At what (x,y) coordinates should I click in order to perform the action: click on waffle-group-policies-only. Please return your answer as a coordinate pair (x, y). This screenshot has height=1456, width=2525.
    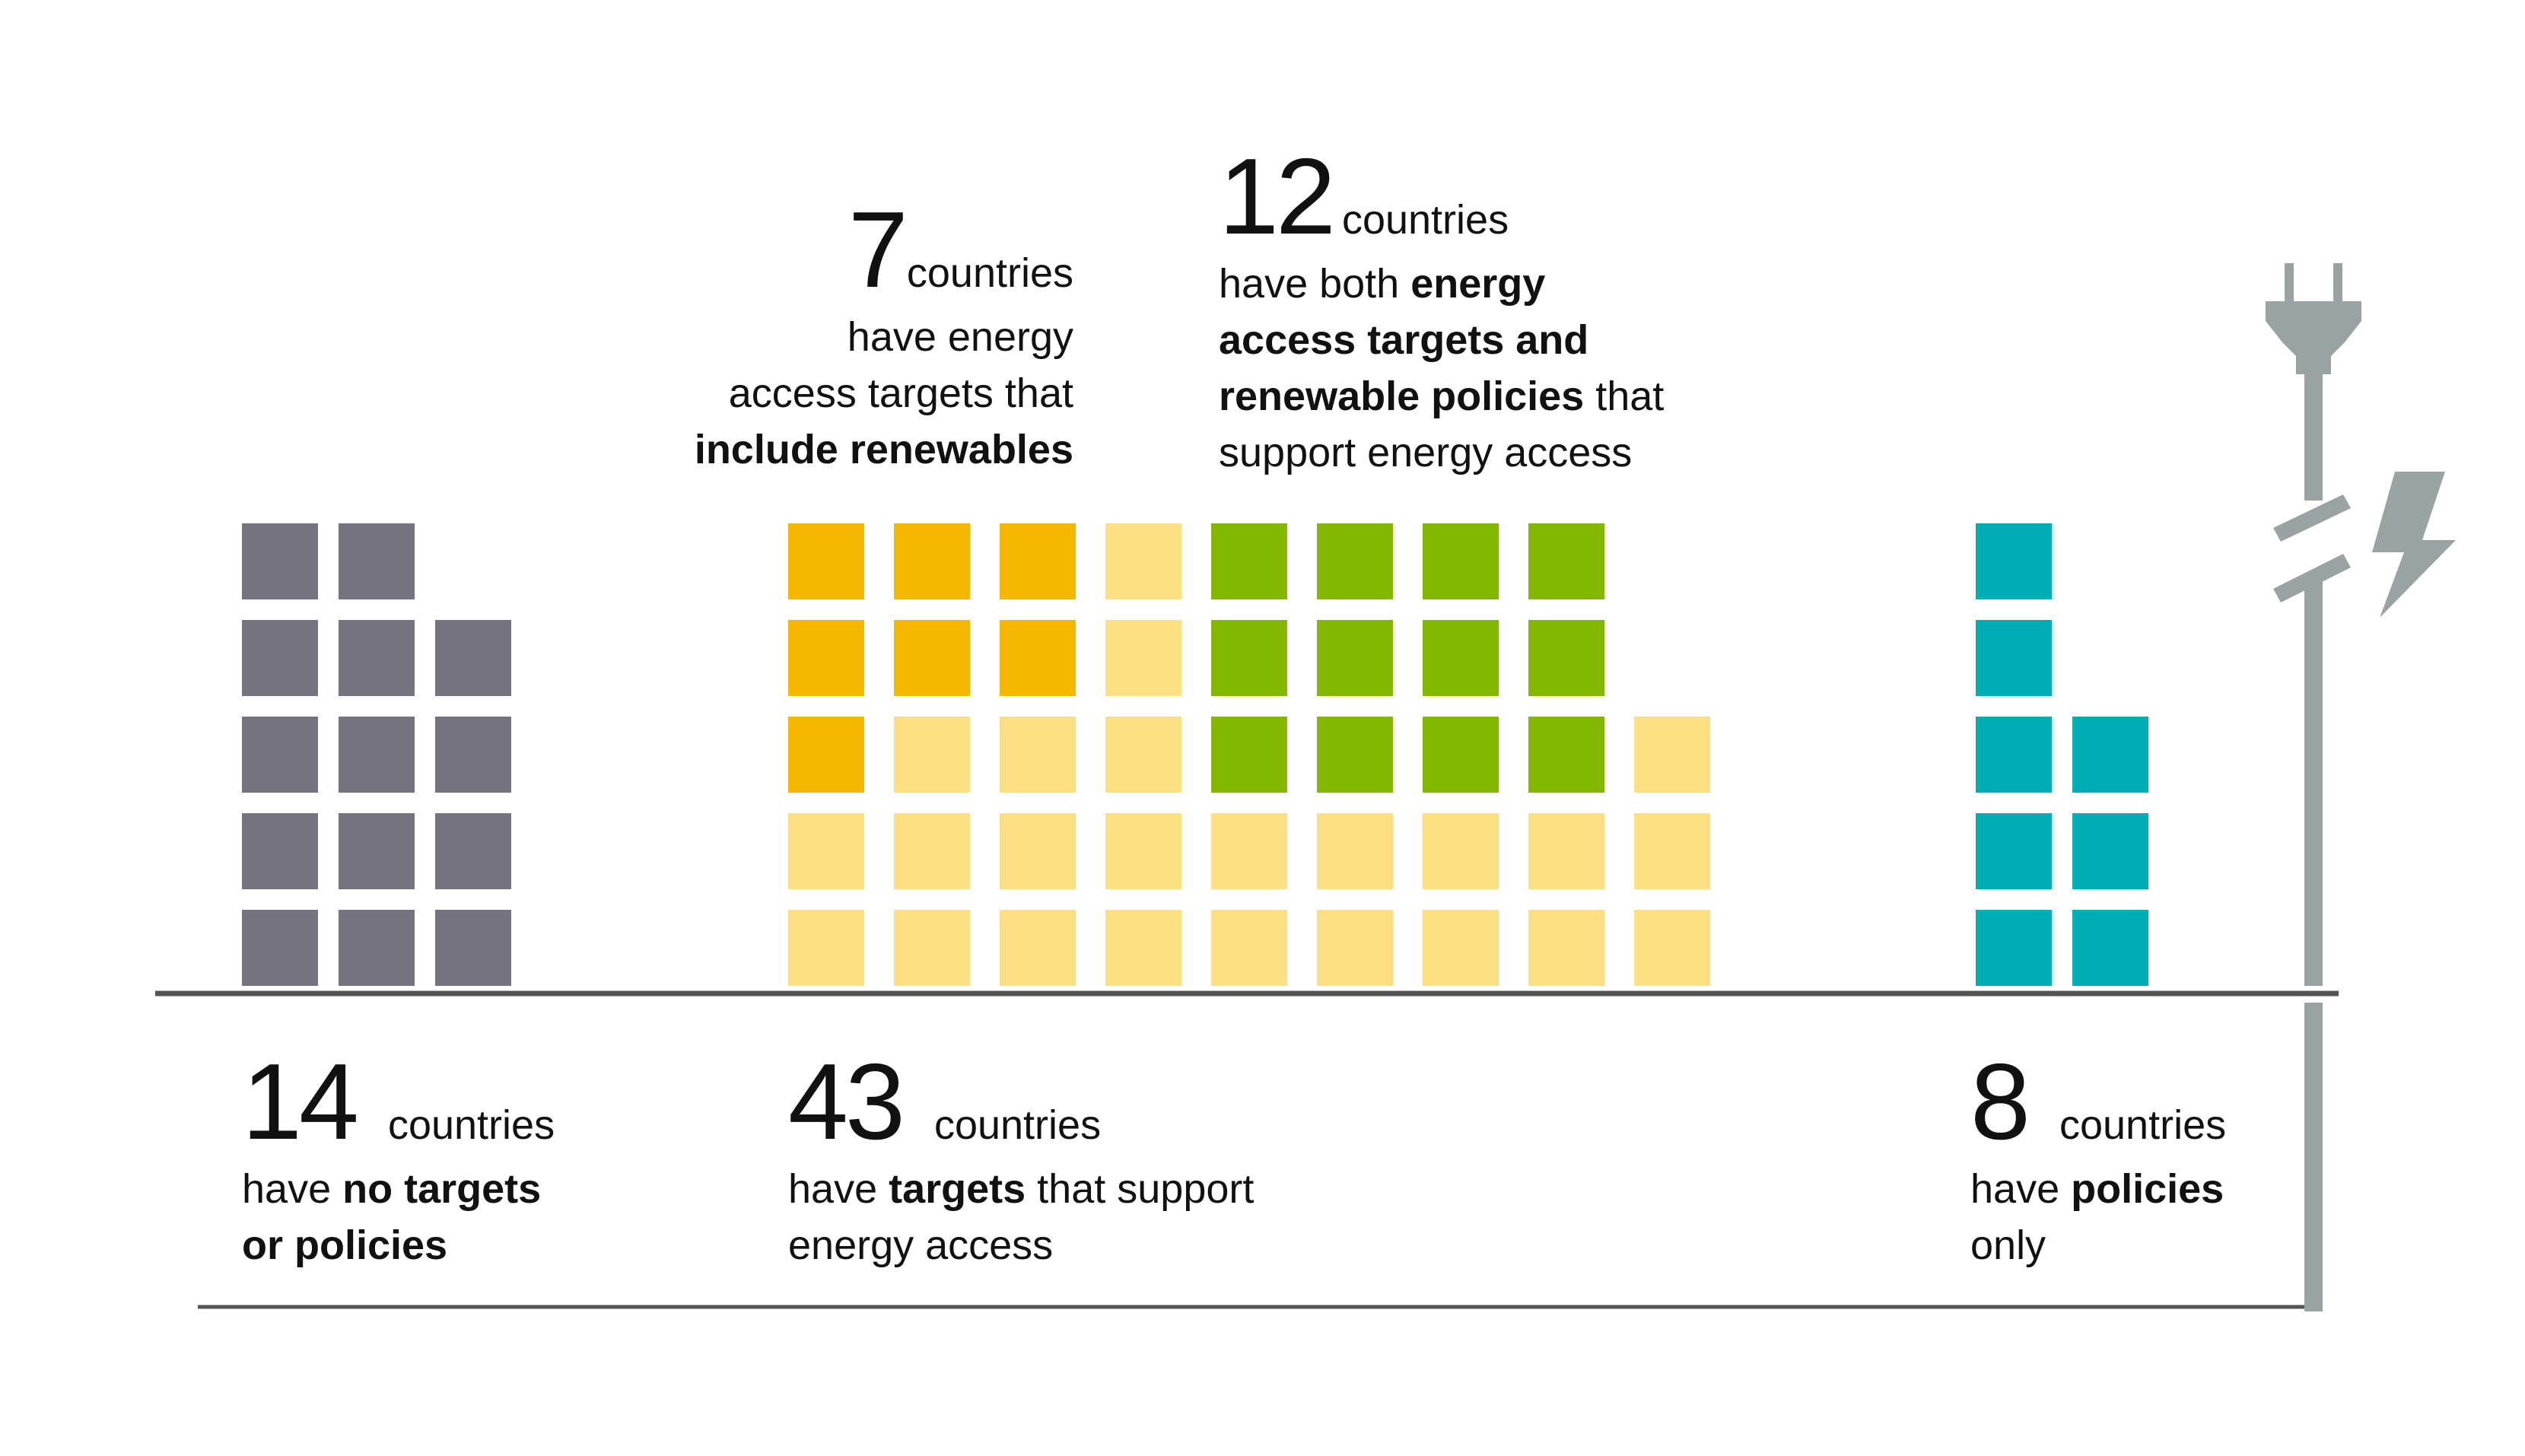
    Looking at the image, I should click on (2062, 754).